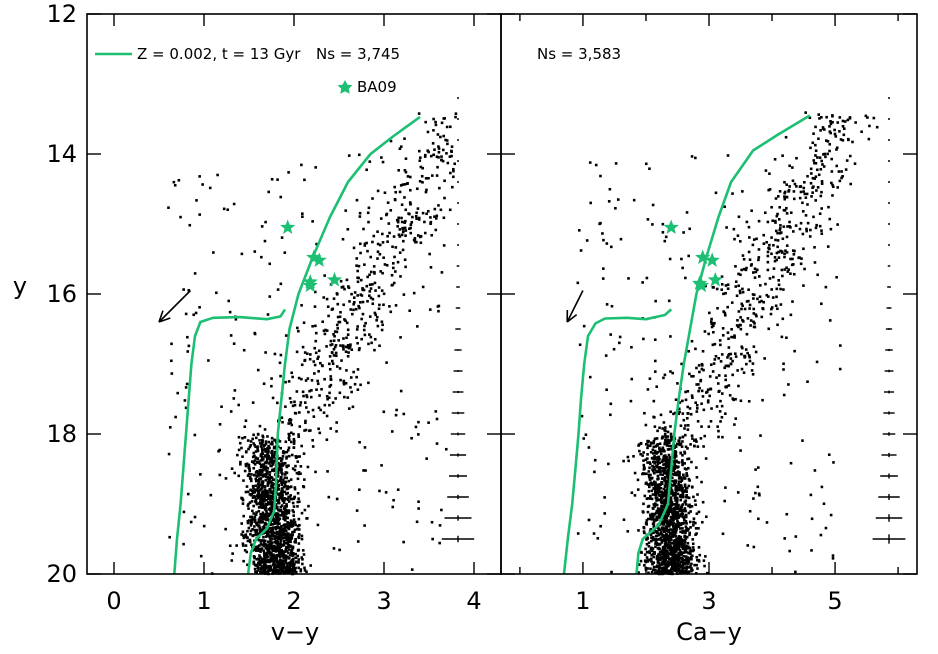 Image resolution: width=938 pixels, height=654 pixels. I want to click on x-tick-label: 5, so click(834, 601).